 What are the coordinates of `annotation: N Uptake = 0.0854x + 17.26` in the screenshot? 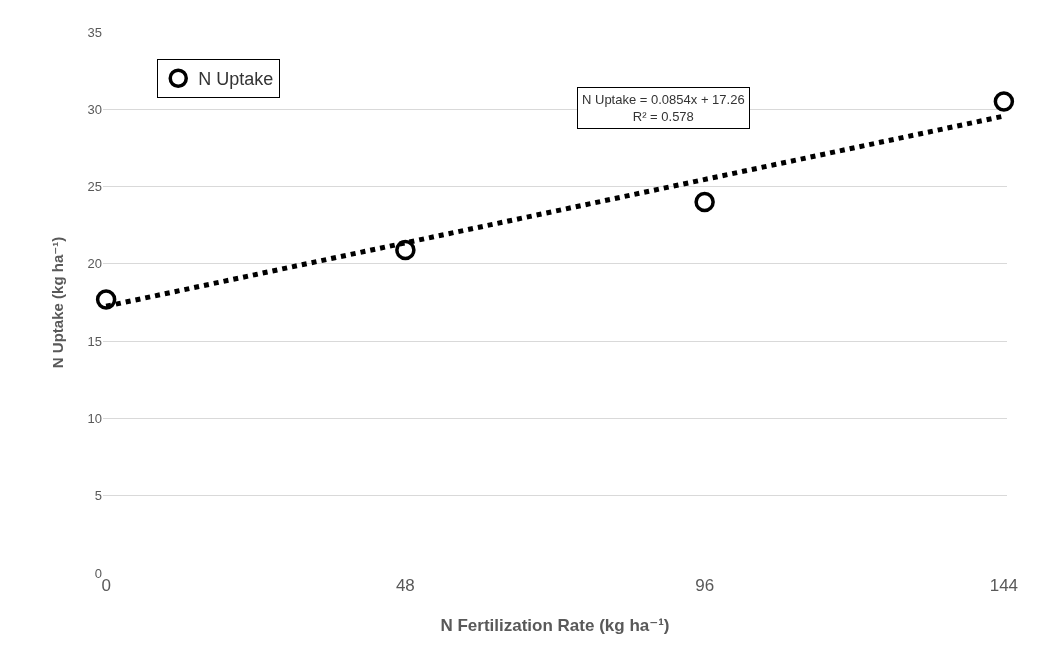 It's located at (663, 99).